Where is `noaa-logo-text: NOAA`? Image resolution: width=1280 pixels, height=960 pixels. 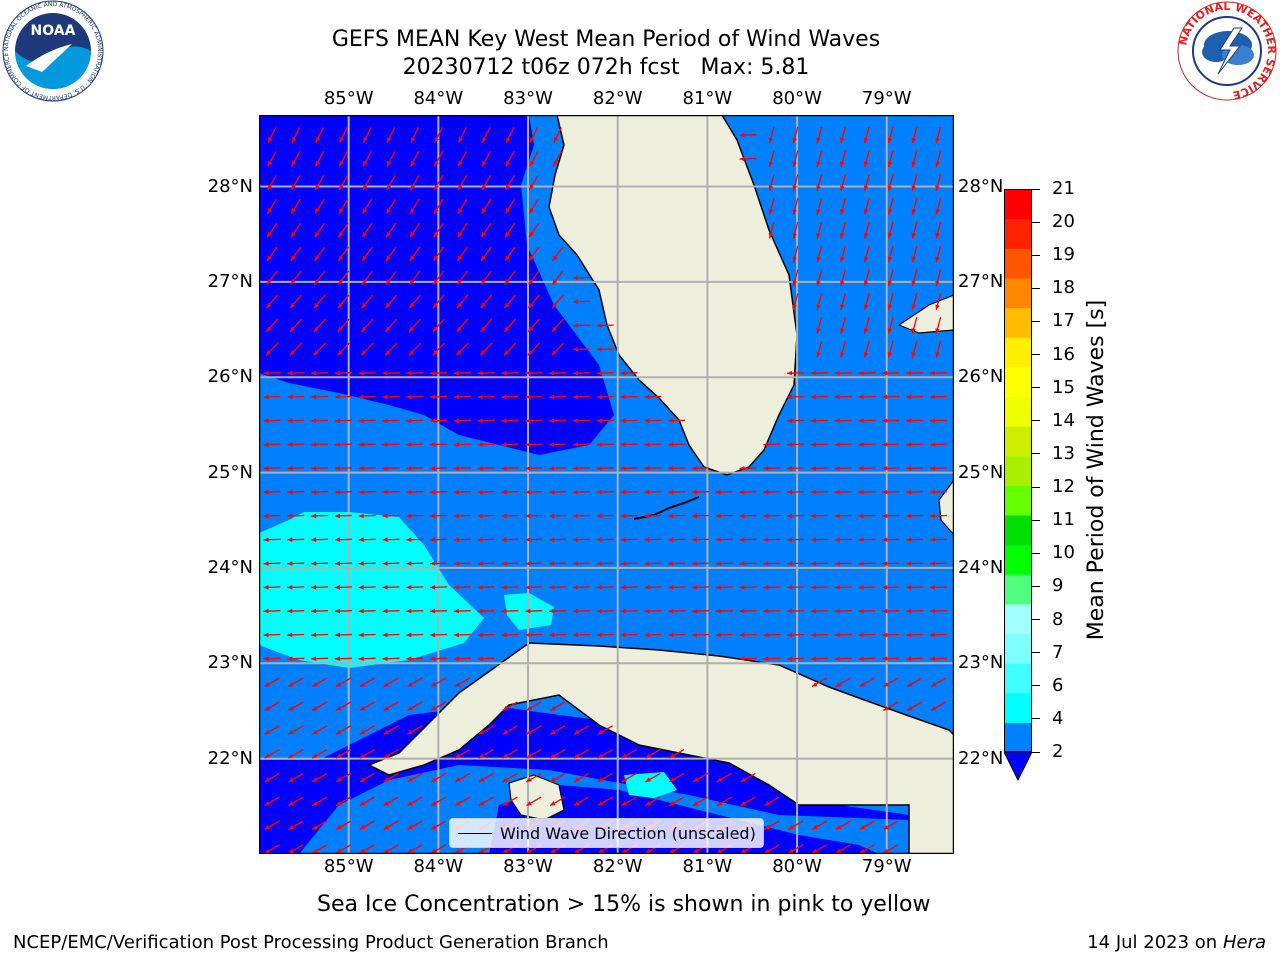
noaa-logo-text: NOAA is located at coordinates (53, 31).